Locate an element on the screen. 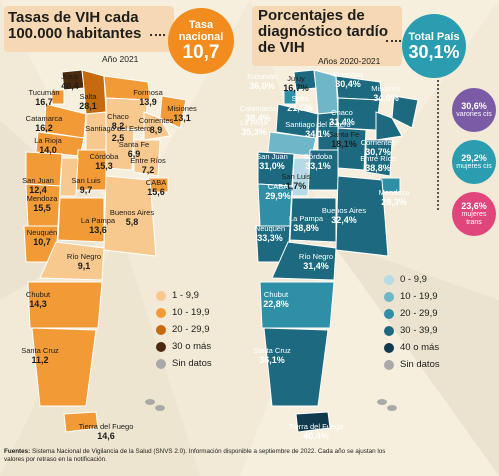  province-value: 9,1 is located at coordinates (84, 266).